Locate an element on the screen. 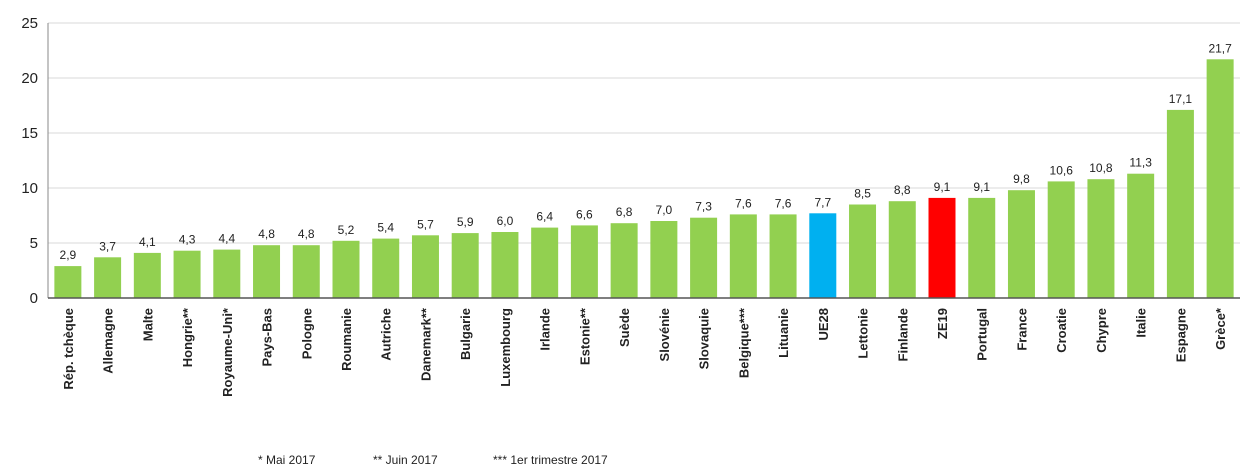  x-tick-label: Belgique*** is located at coordinates (743, 342).